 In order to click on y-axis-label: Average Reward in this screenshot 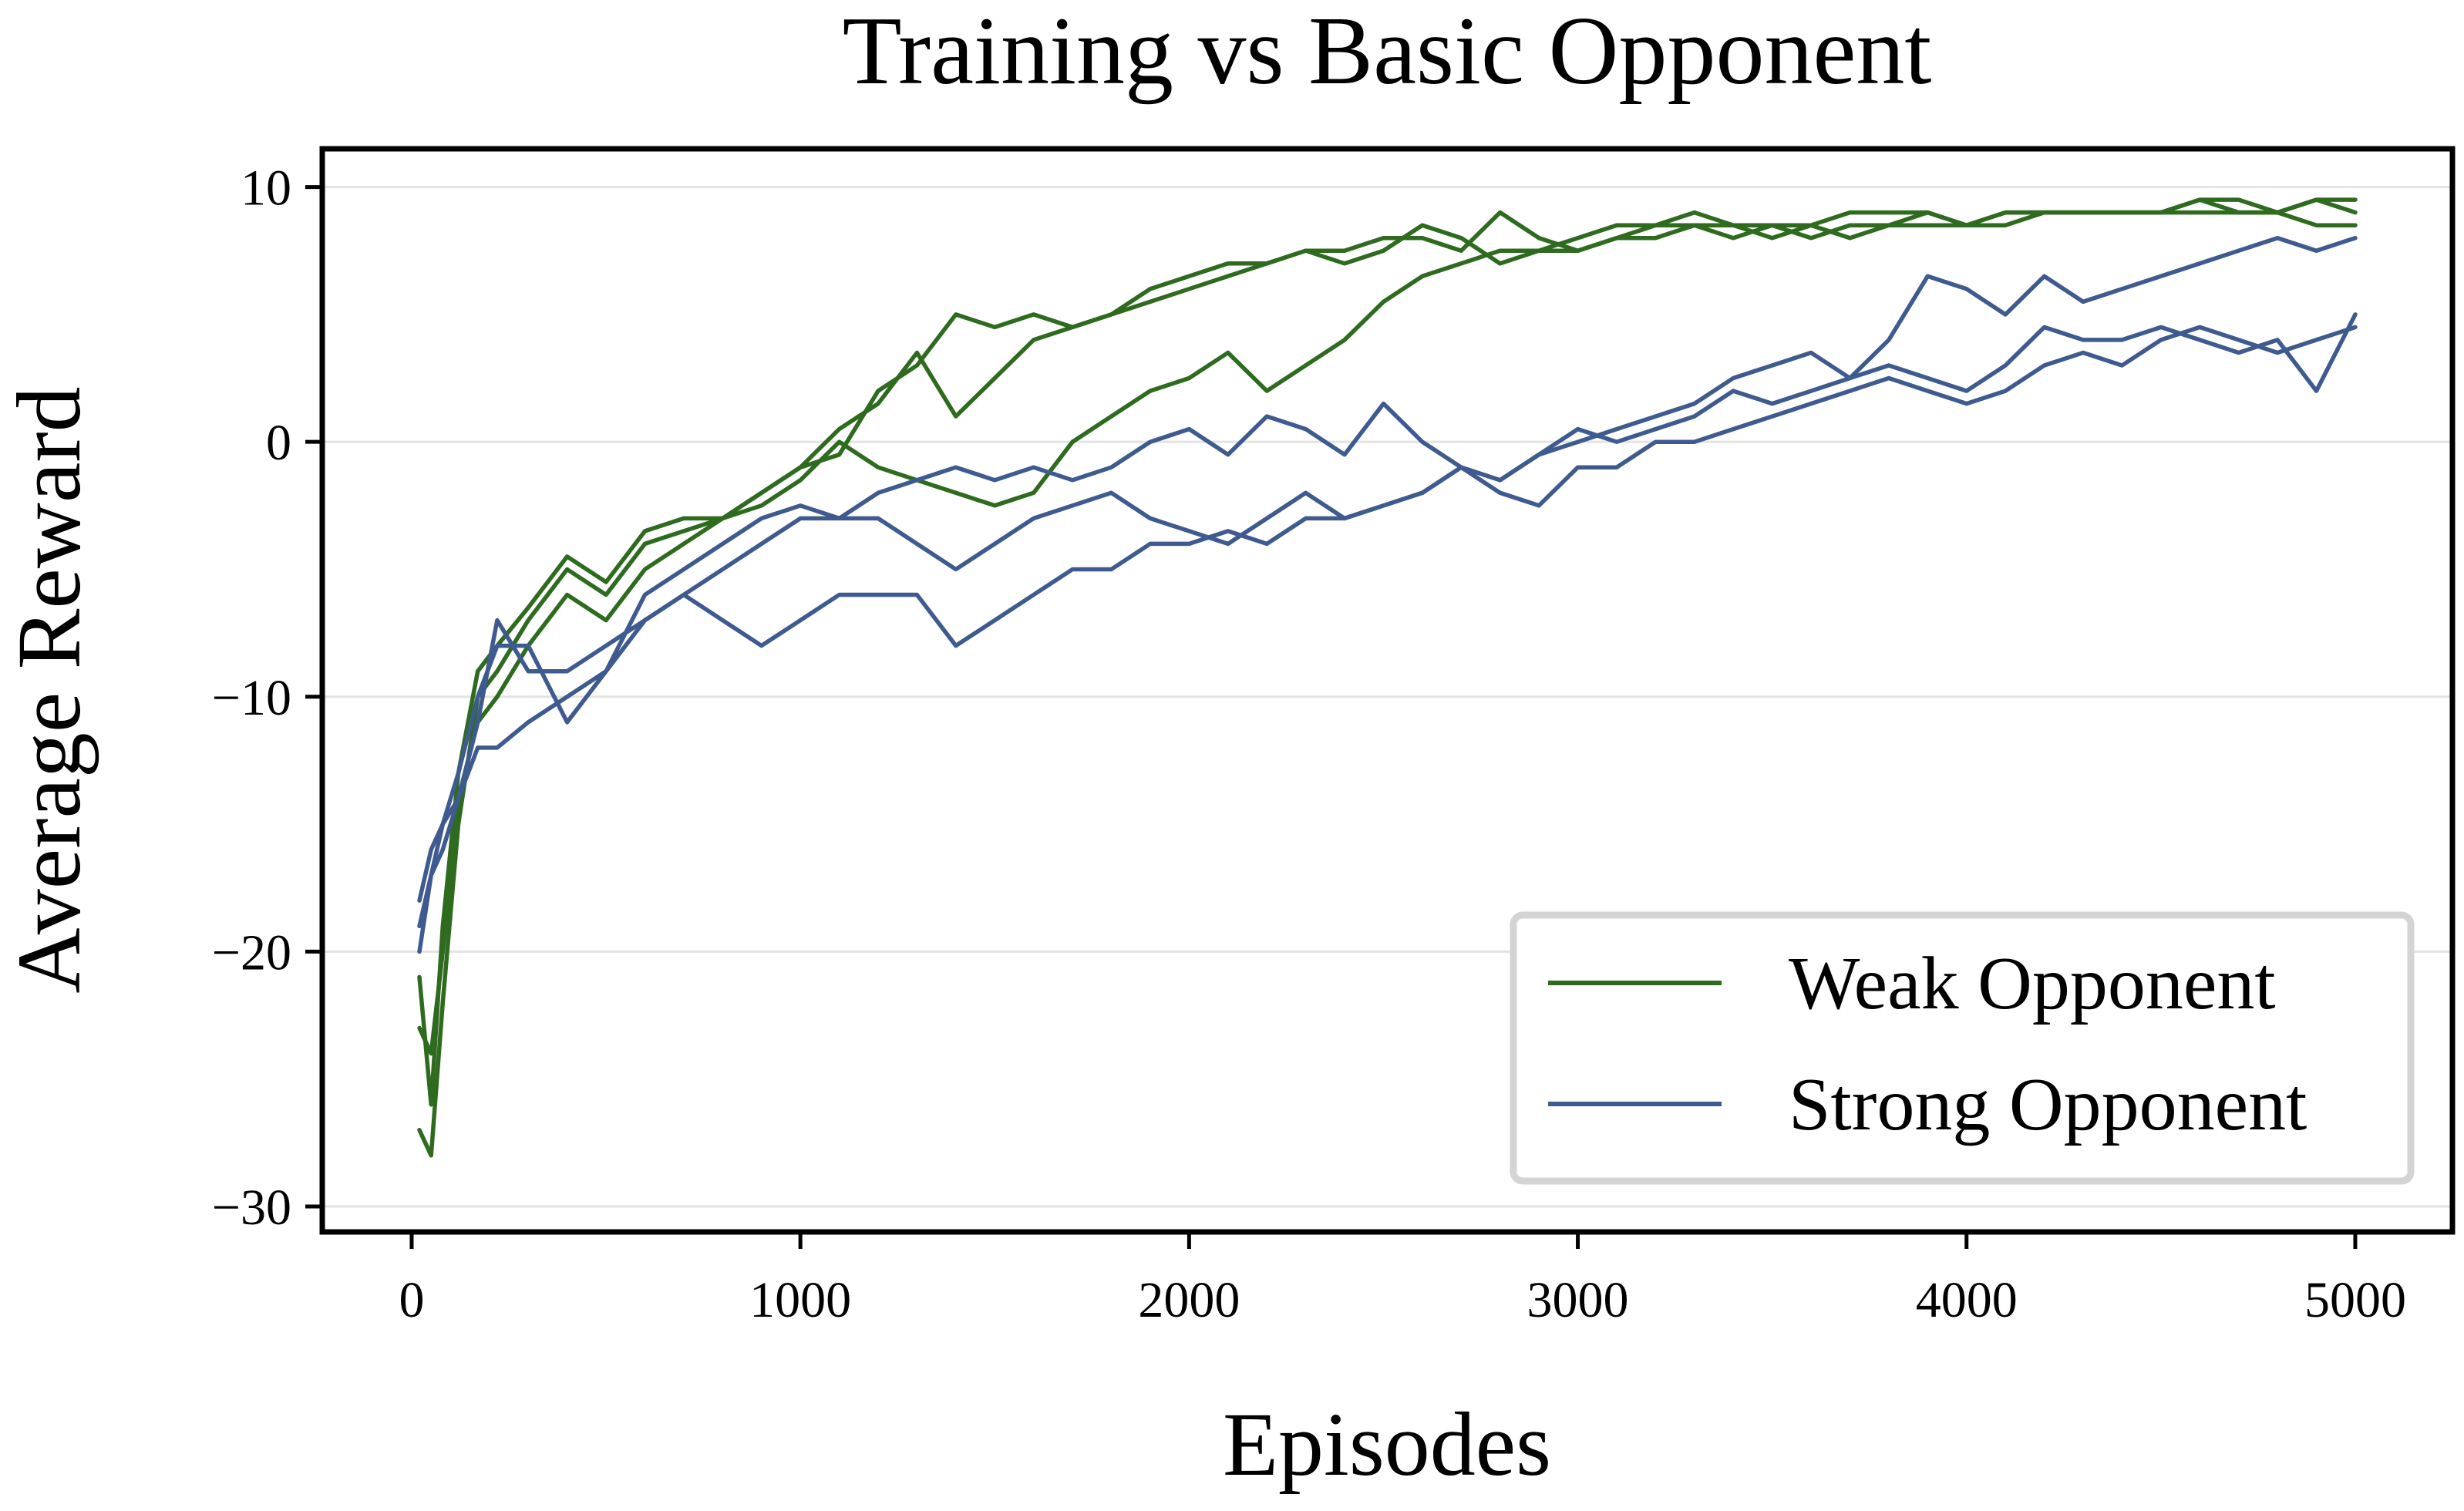, I will do `click(49, 689)`.